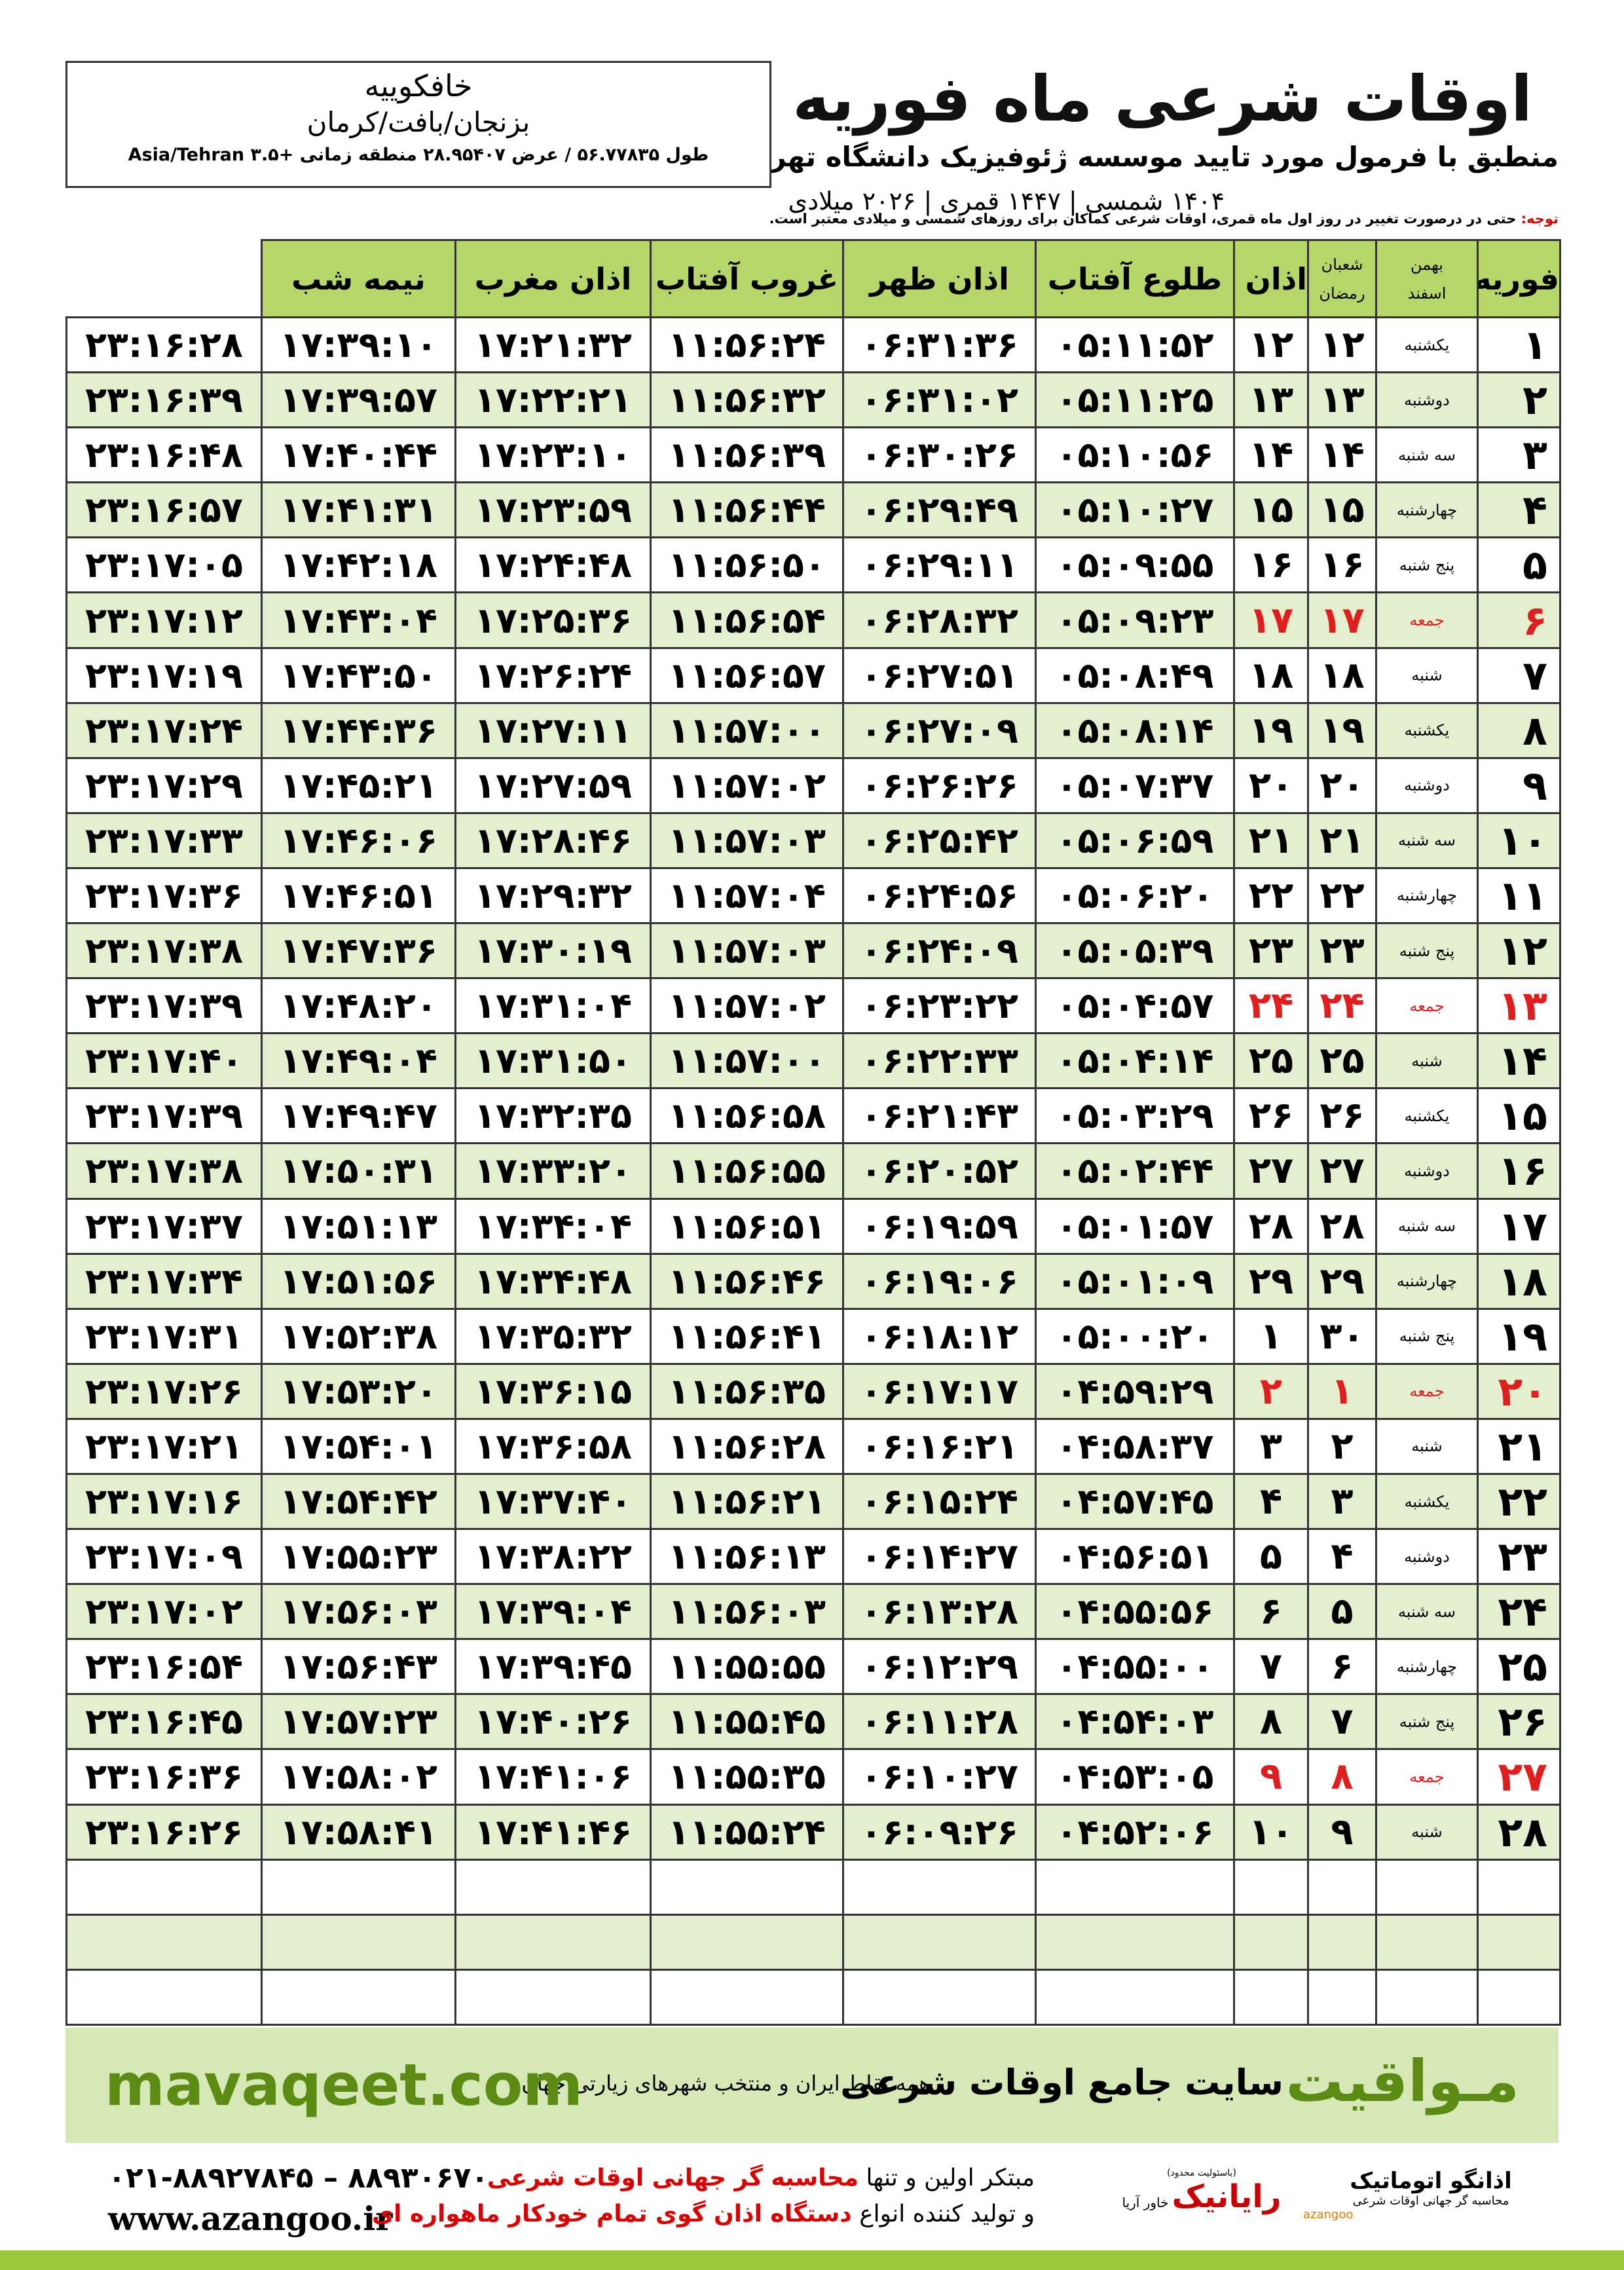  Describe the element at coordinates (553, 1667) in the screenshot. I see `cell: ۱۷:۳۹:۴۵` at that location.